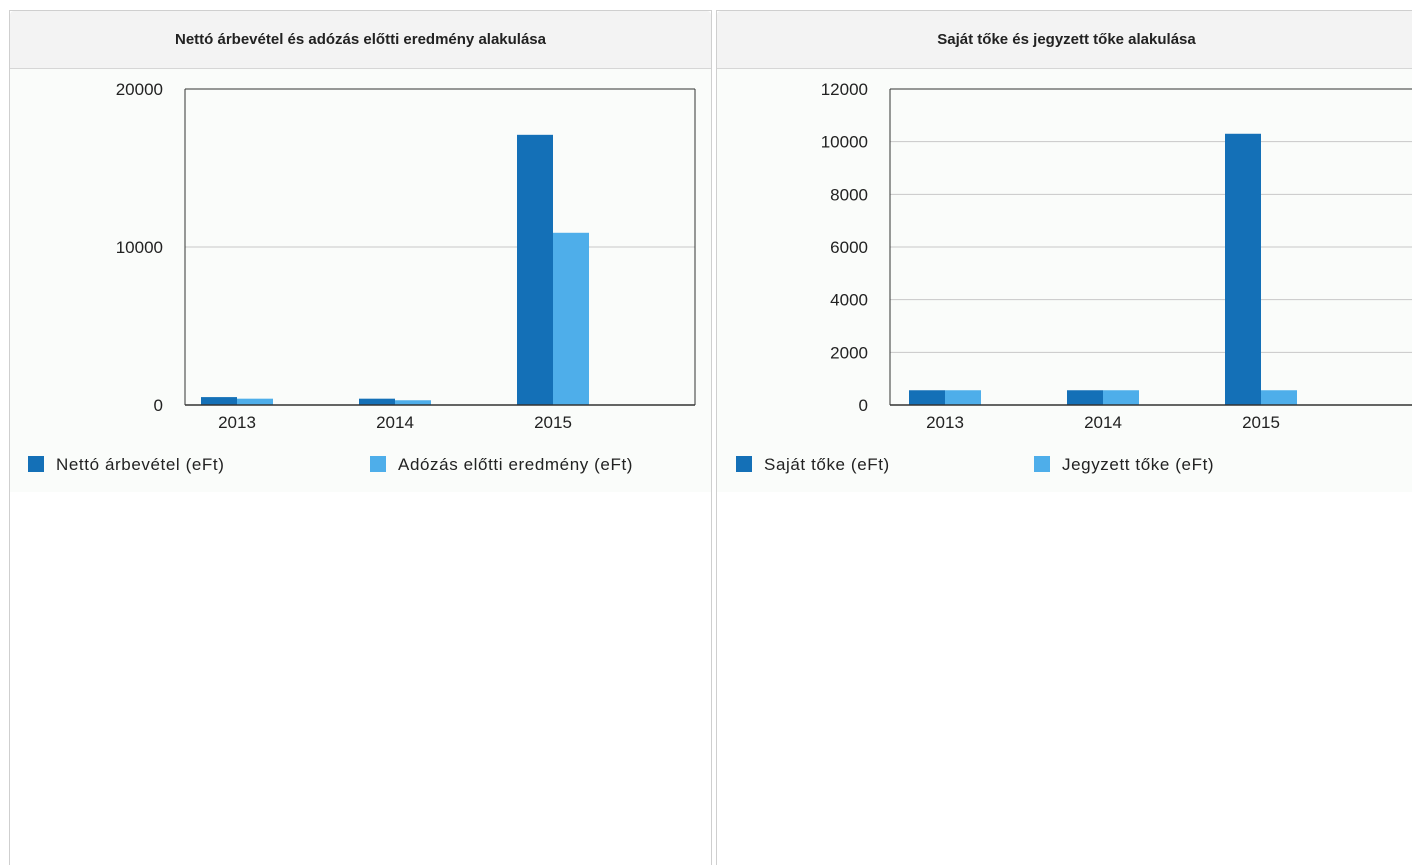 This screenshot has width=1412, height=865. Describe the element at coordinates (849, 194) in the screenshot. I see `y-tick-label: 8000` at that location.